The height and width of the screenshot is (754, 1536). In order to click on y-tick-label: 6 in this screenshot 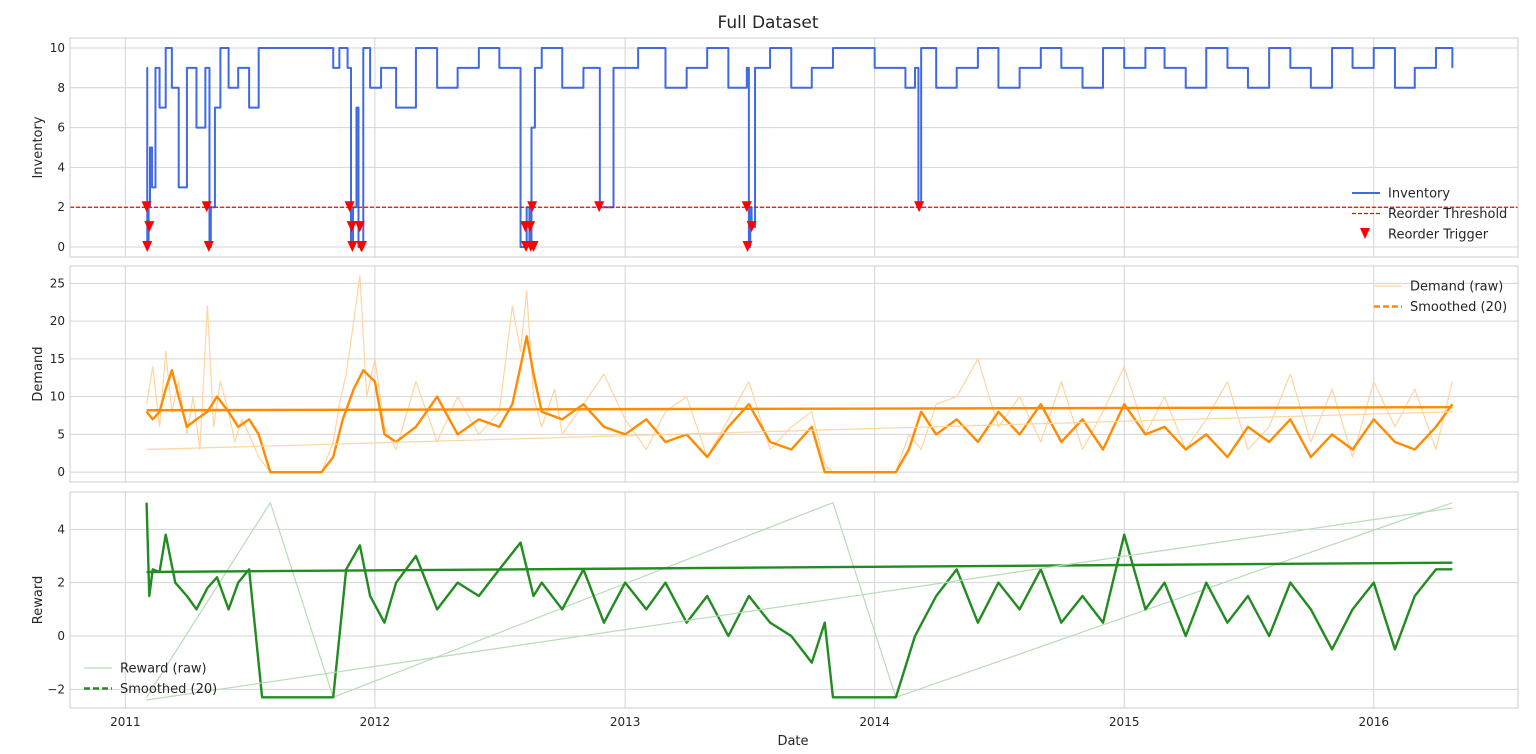, I will do `click(61, 128)`.